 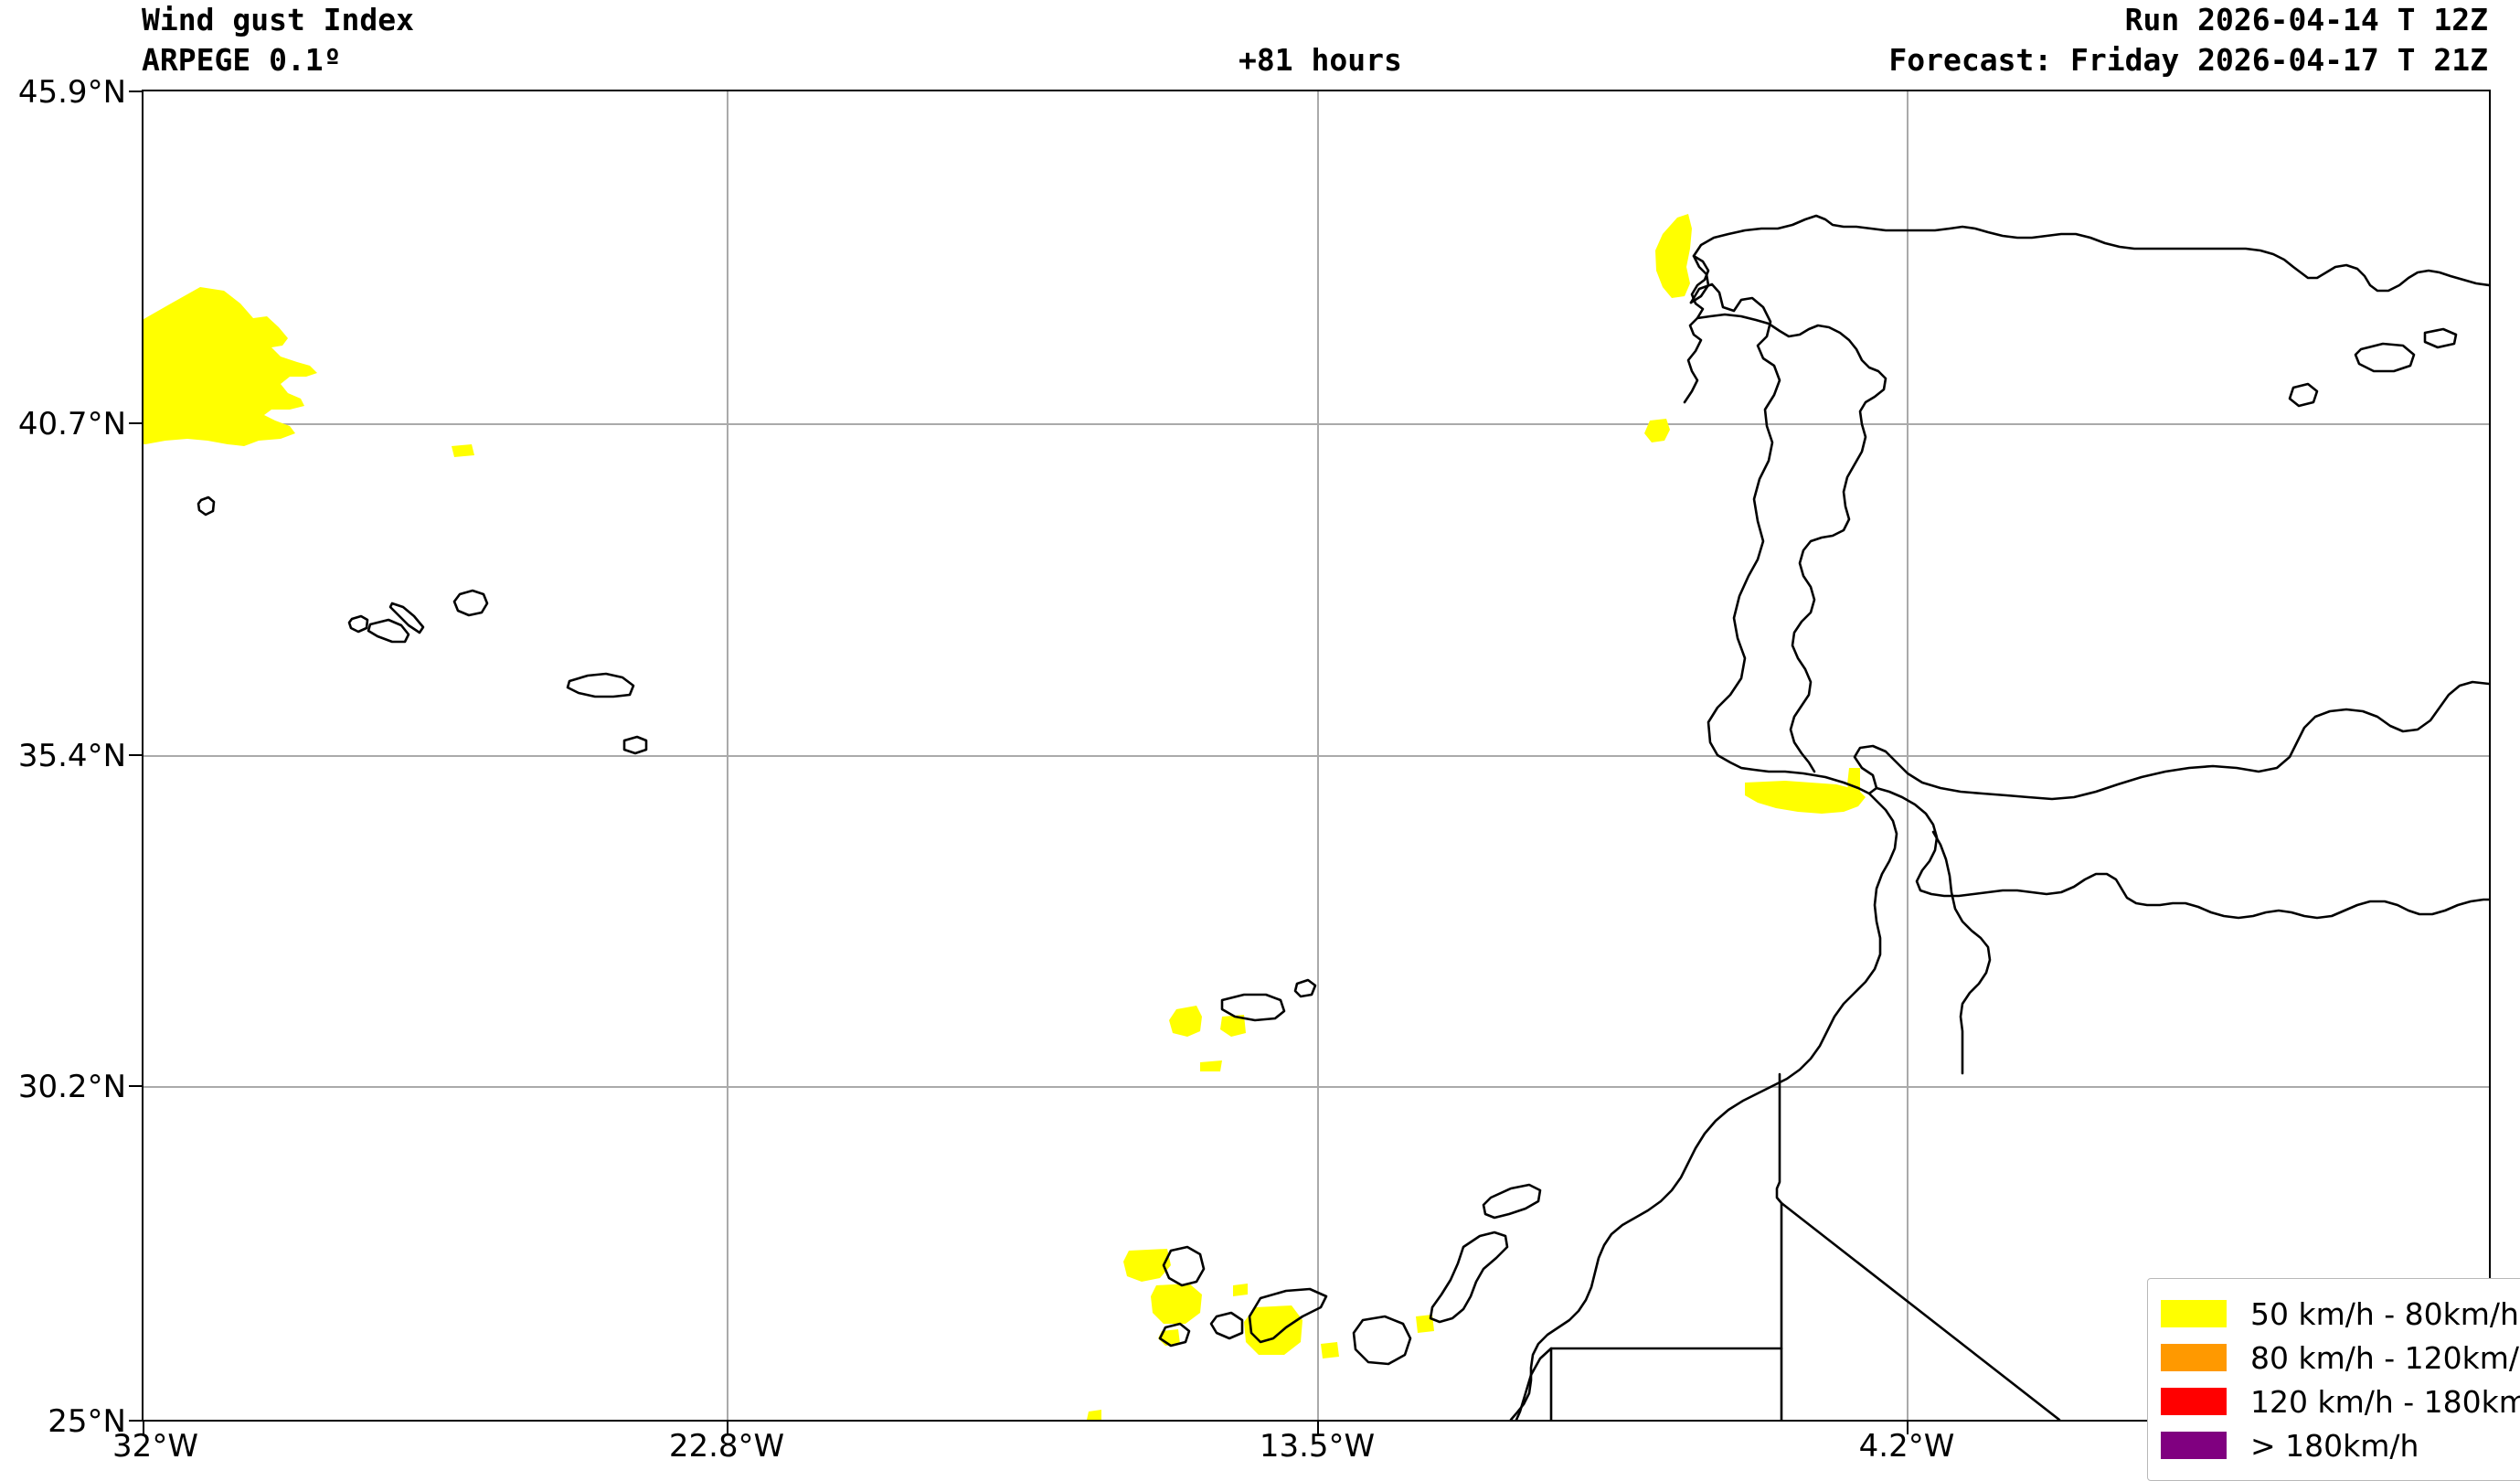 I want to click on island-porto-santo, so click(x=1305, y=988).